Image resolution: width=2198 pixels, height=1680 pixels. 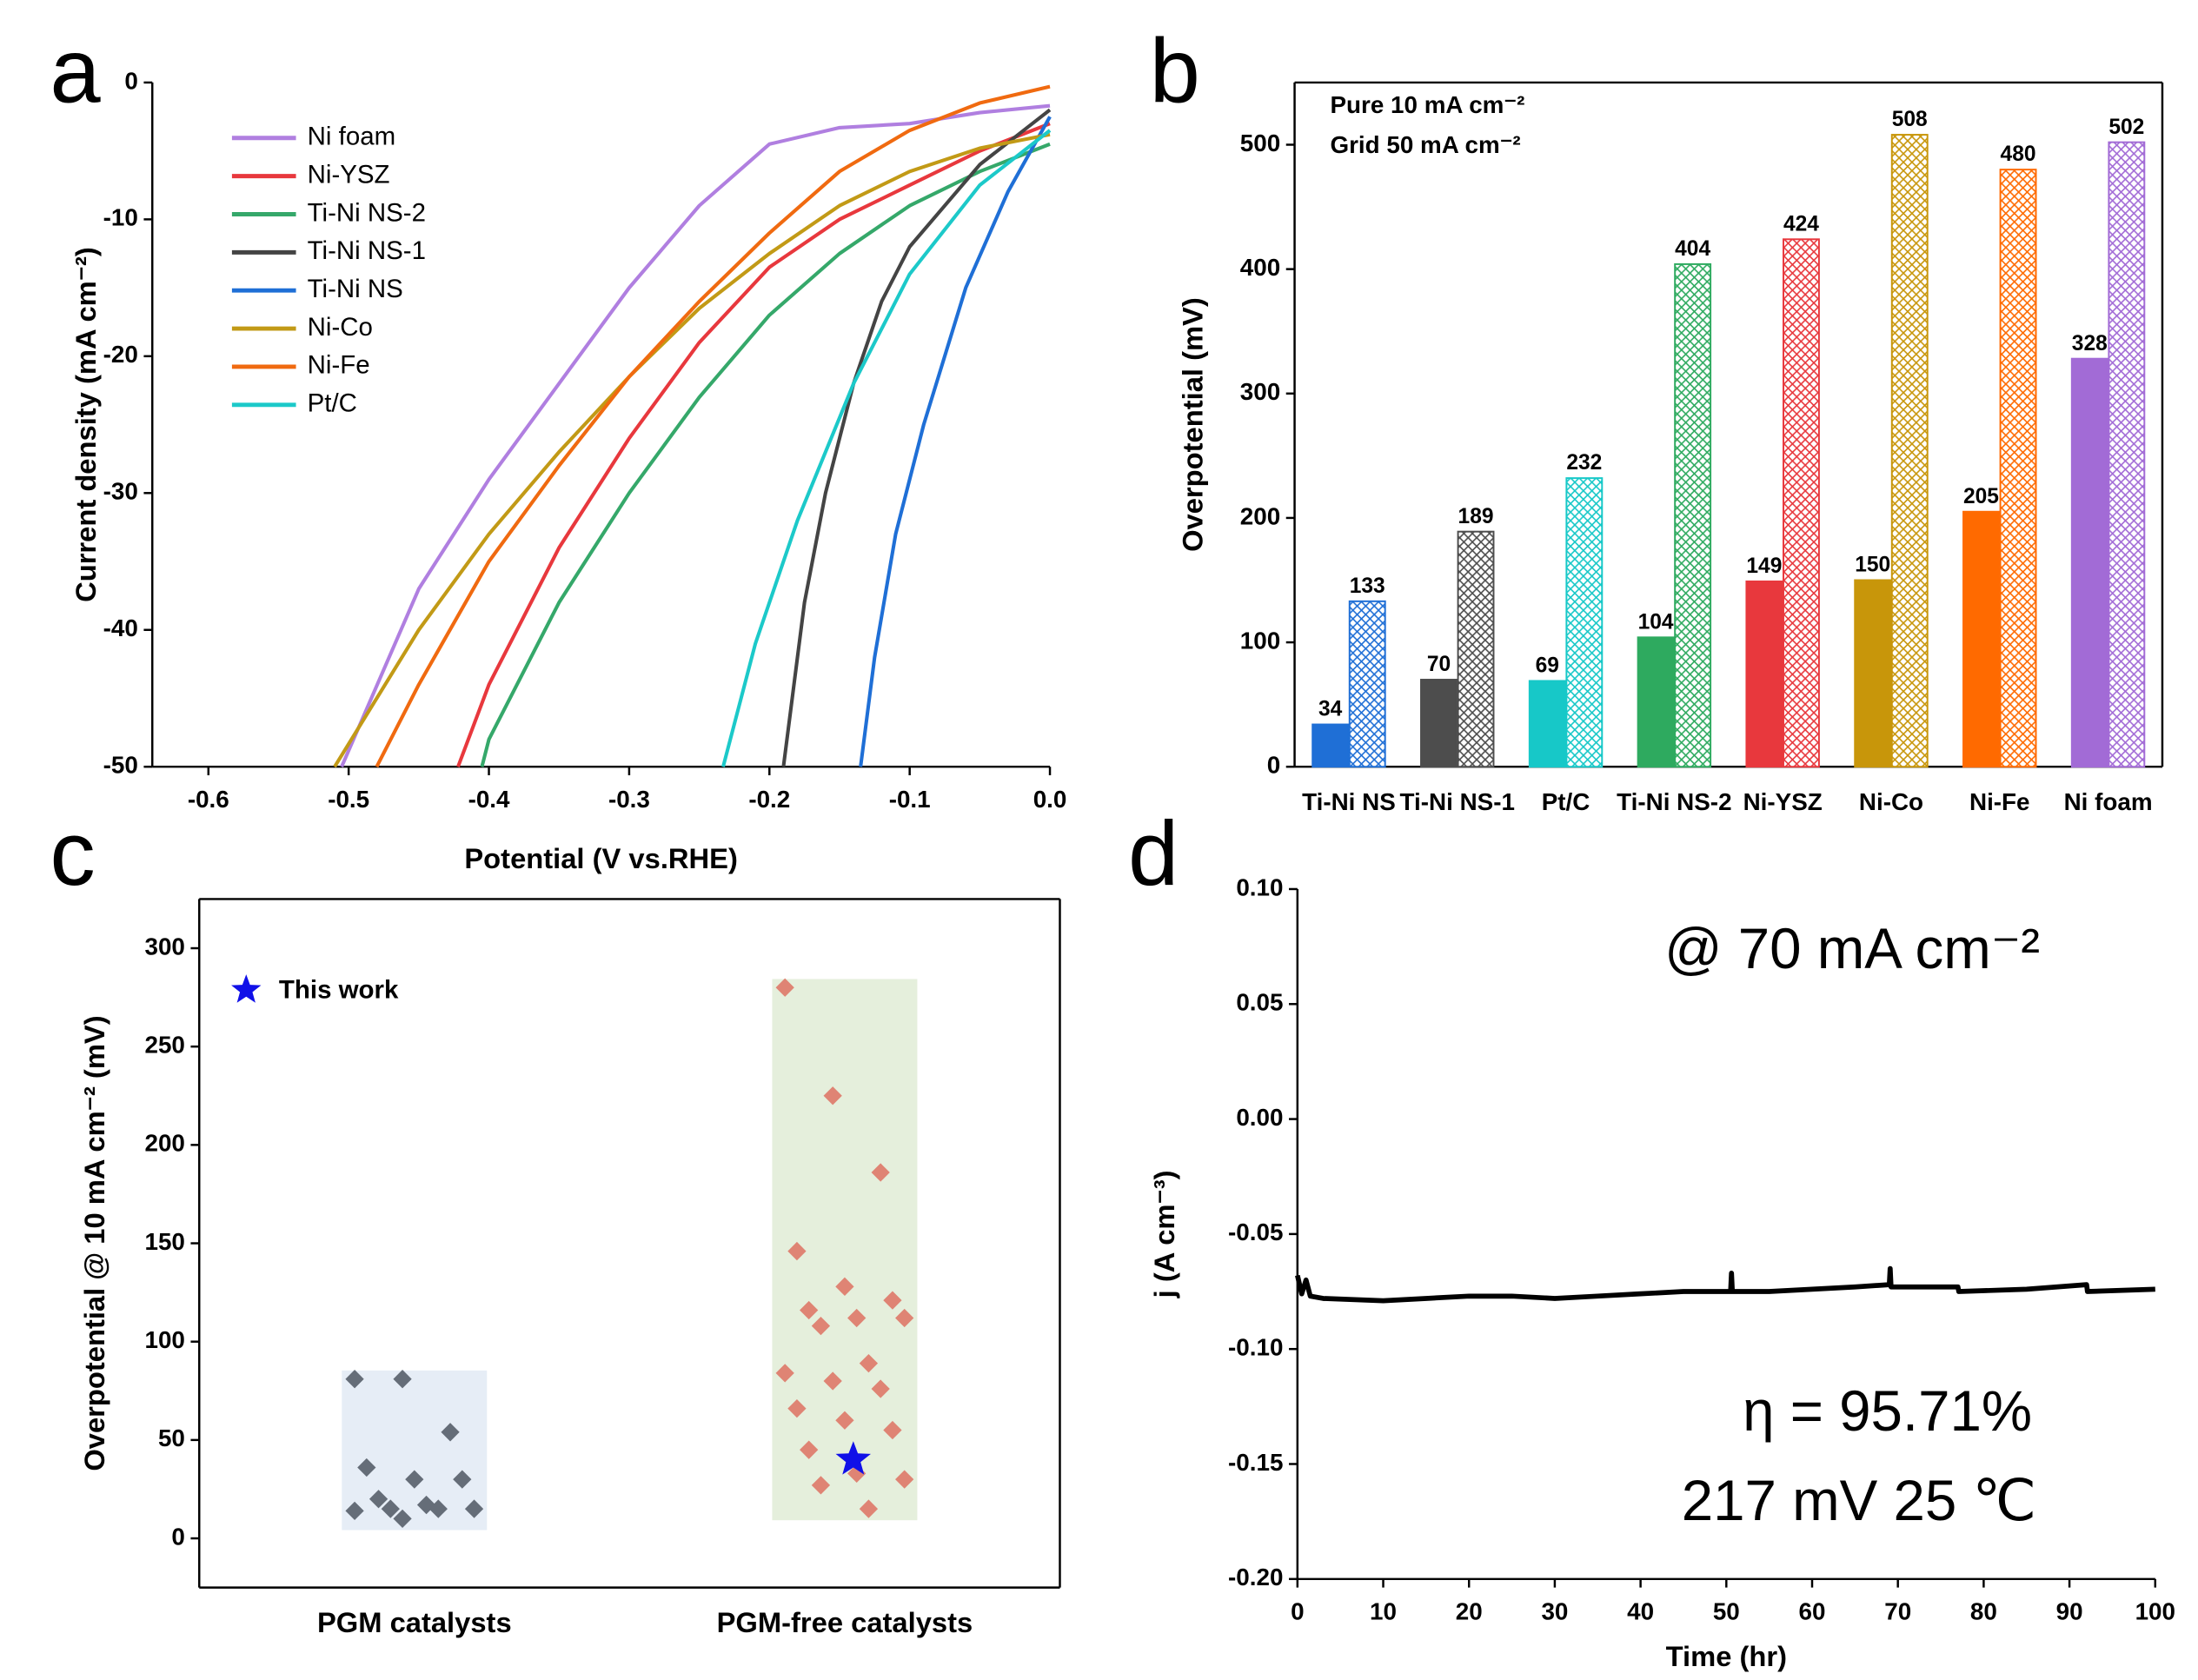 I want to click on legend-label: Pure 10 mA cm⁻², so click(x=1427, y=104).